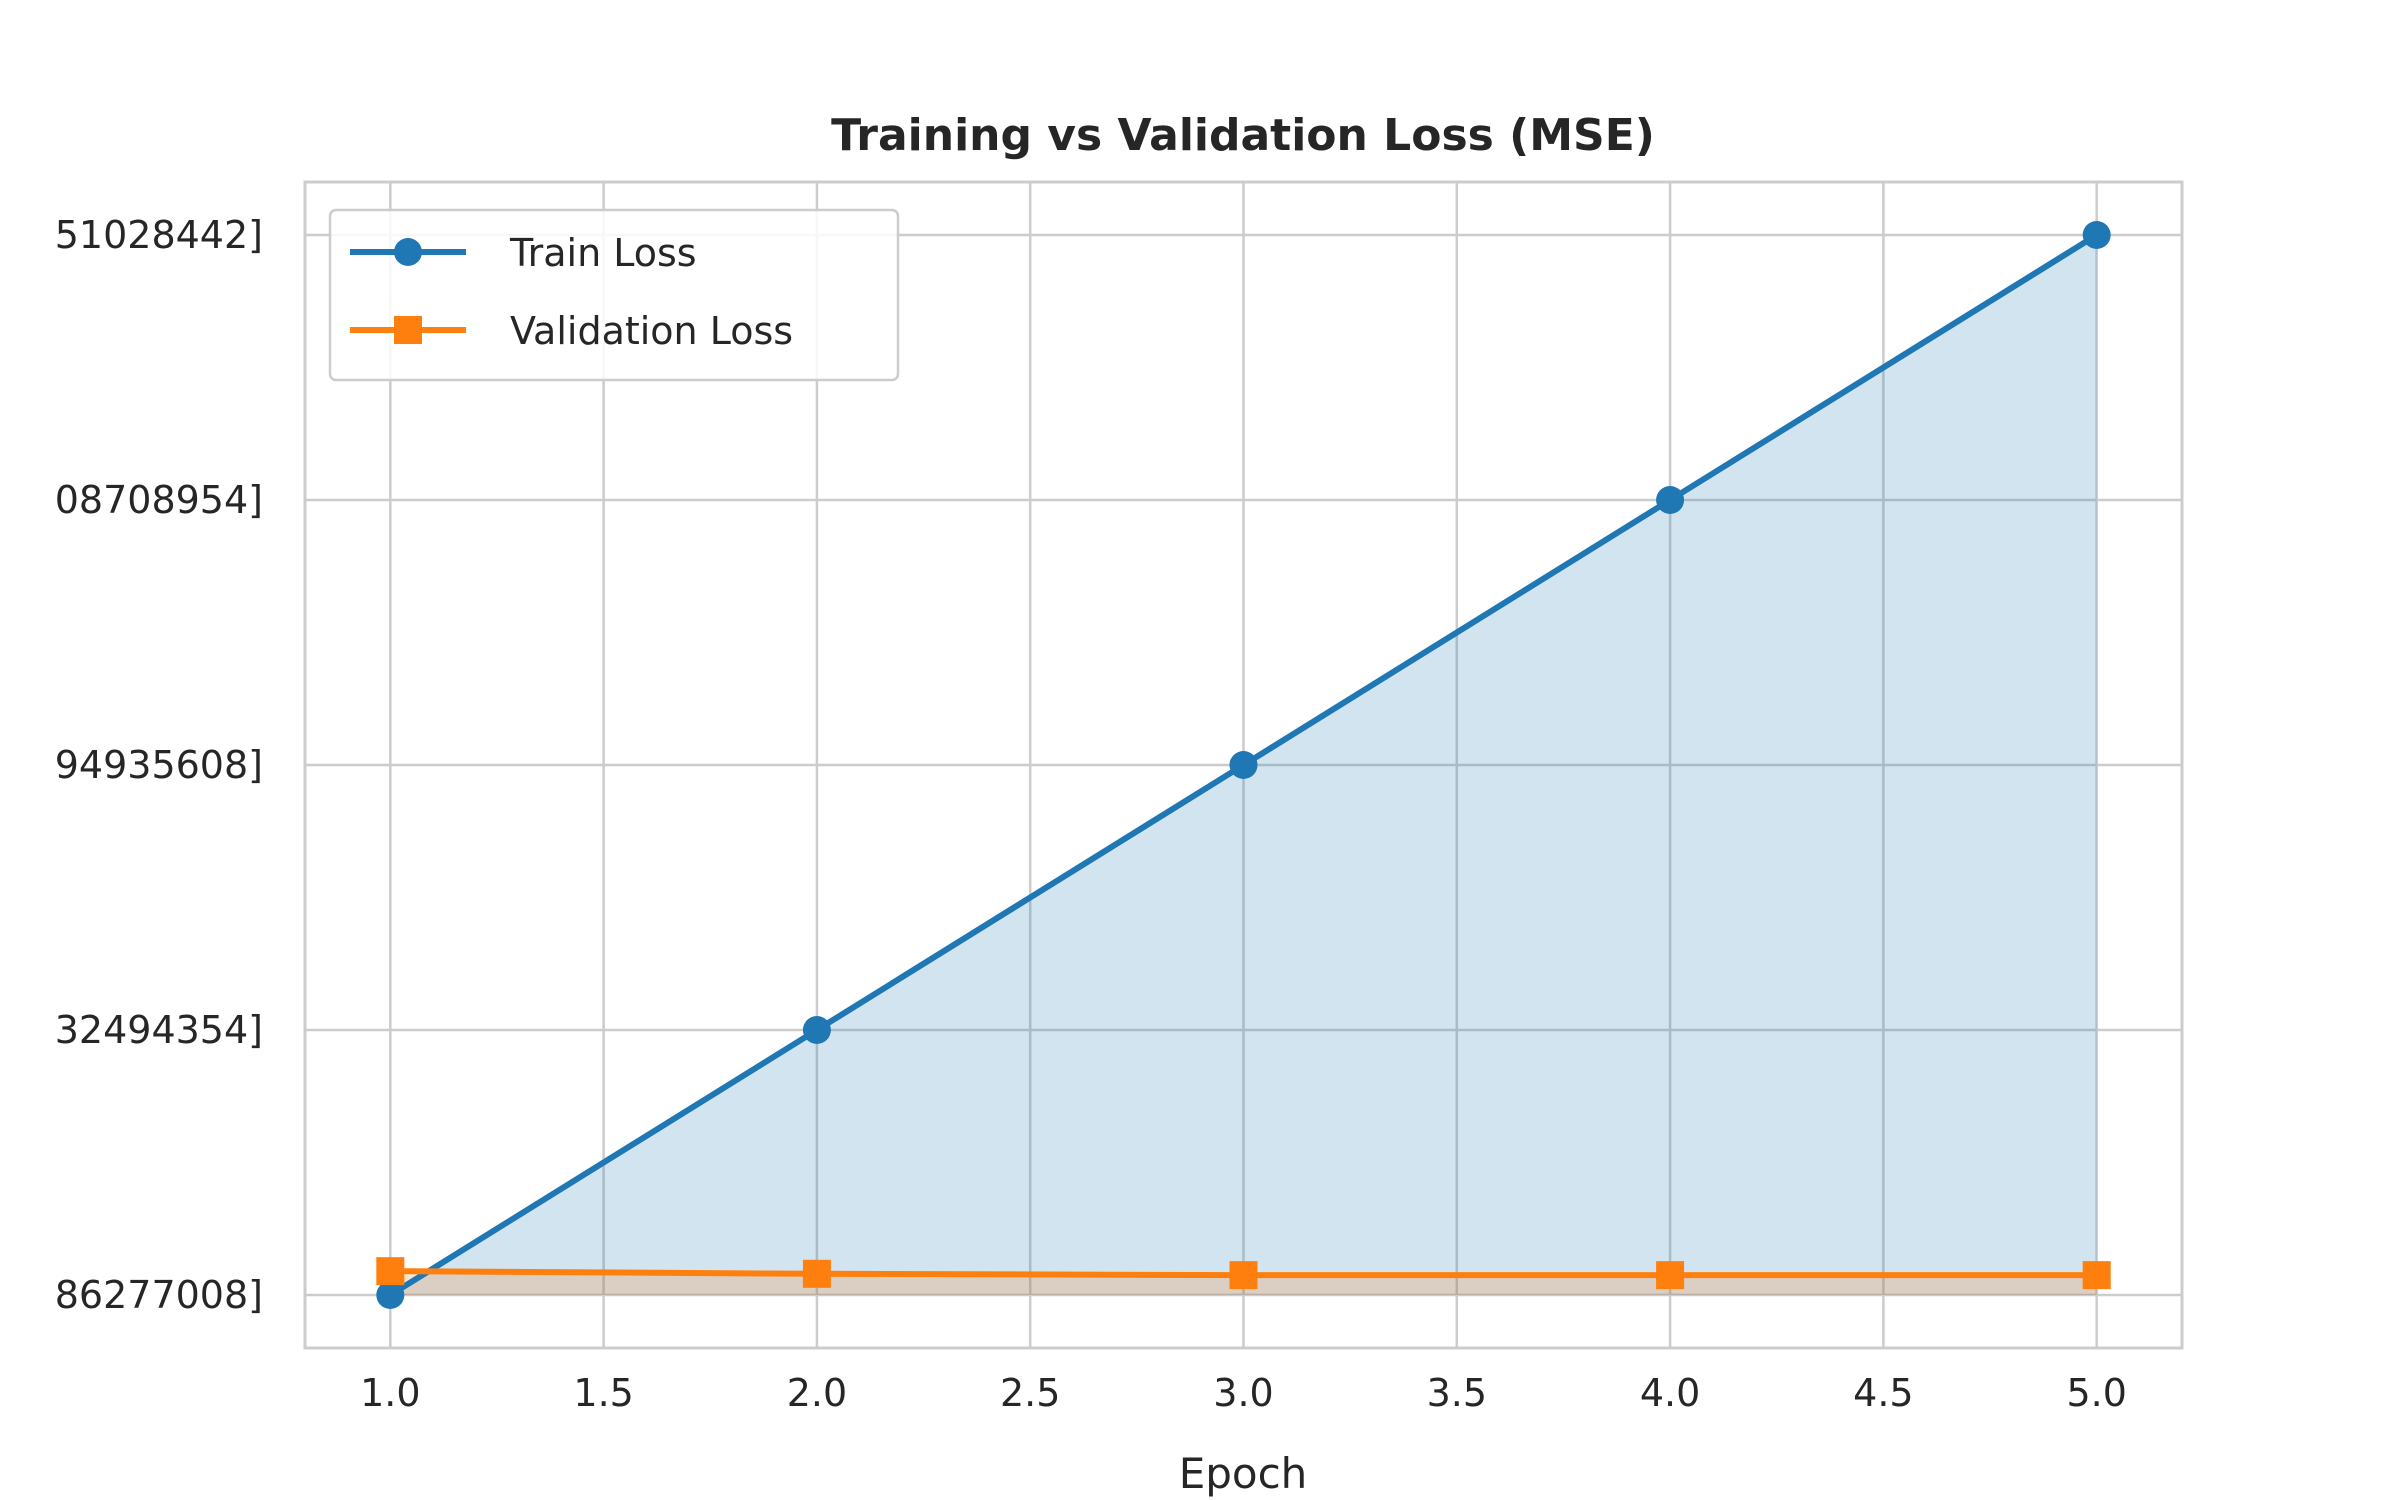  What do you see at coordinates (1670, 1393) in the screenshot?
I see `x-tick-label: 4.0` at bounding box center [1670, 1393].